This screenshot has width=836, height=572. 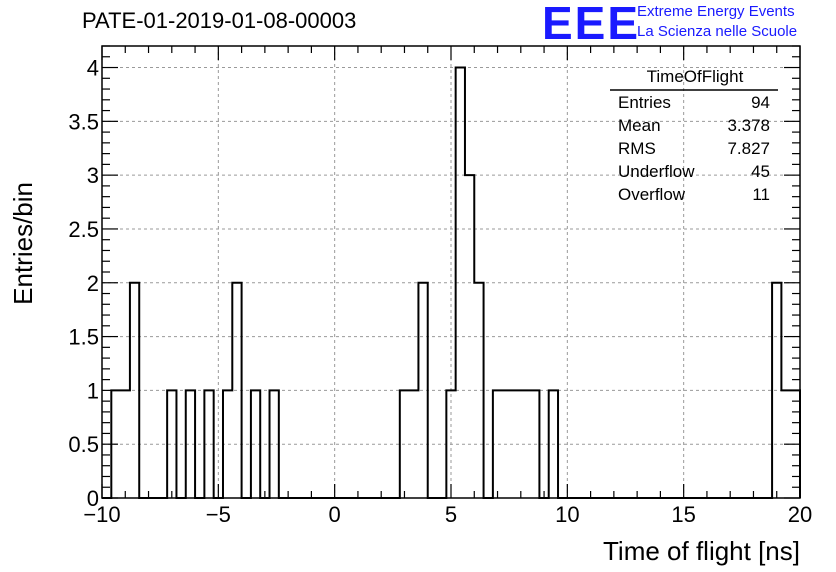 I want to click on stat-label-mean: Mean, so click(x=639, y=125).